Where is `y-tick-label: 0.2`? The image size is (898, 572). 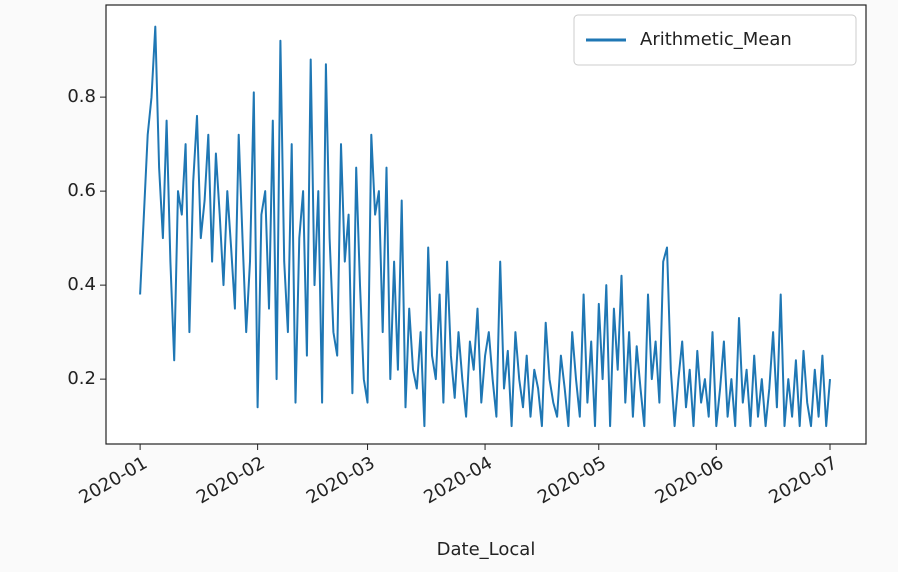 y-tick-label: 0.2 is located at coordinates (81, 378).